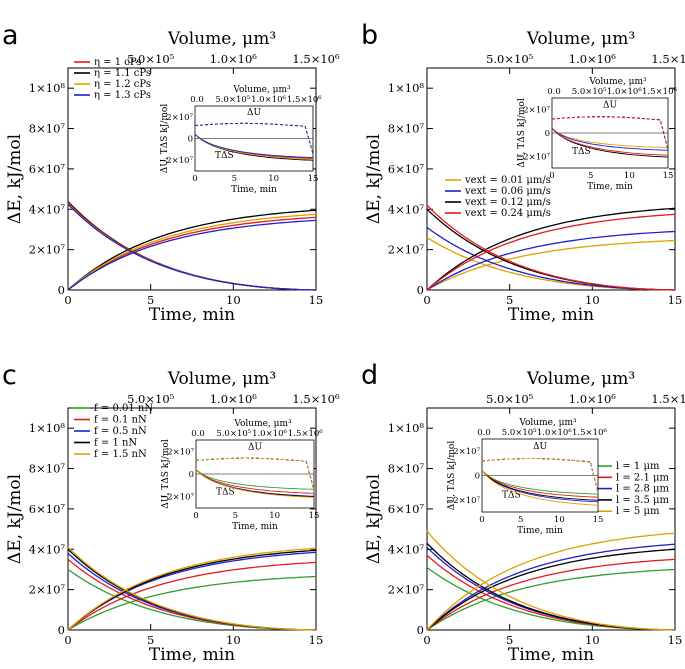 The height and width of the screenshot is (669, 685). I want to click on legend-label: f = 0.1 nN, so click(120, 420).